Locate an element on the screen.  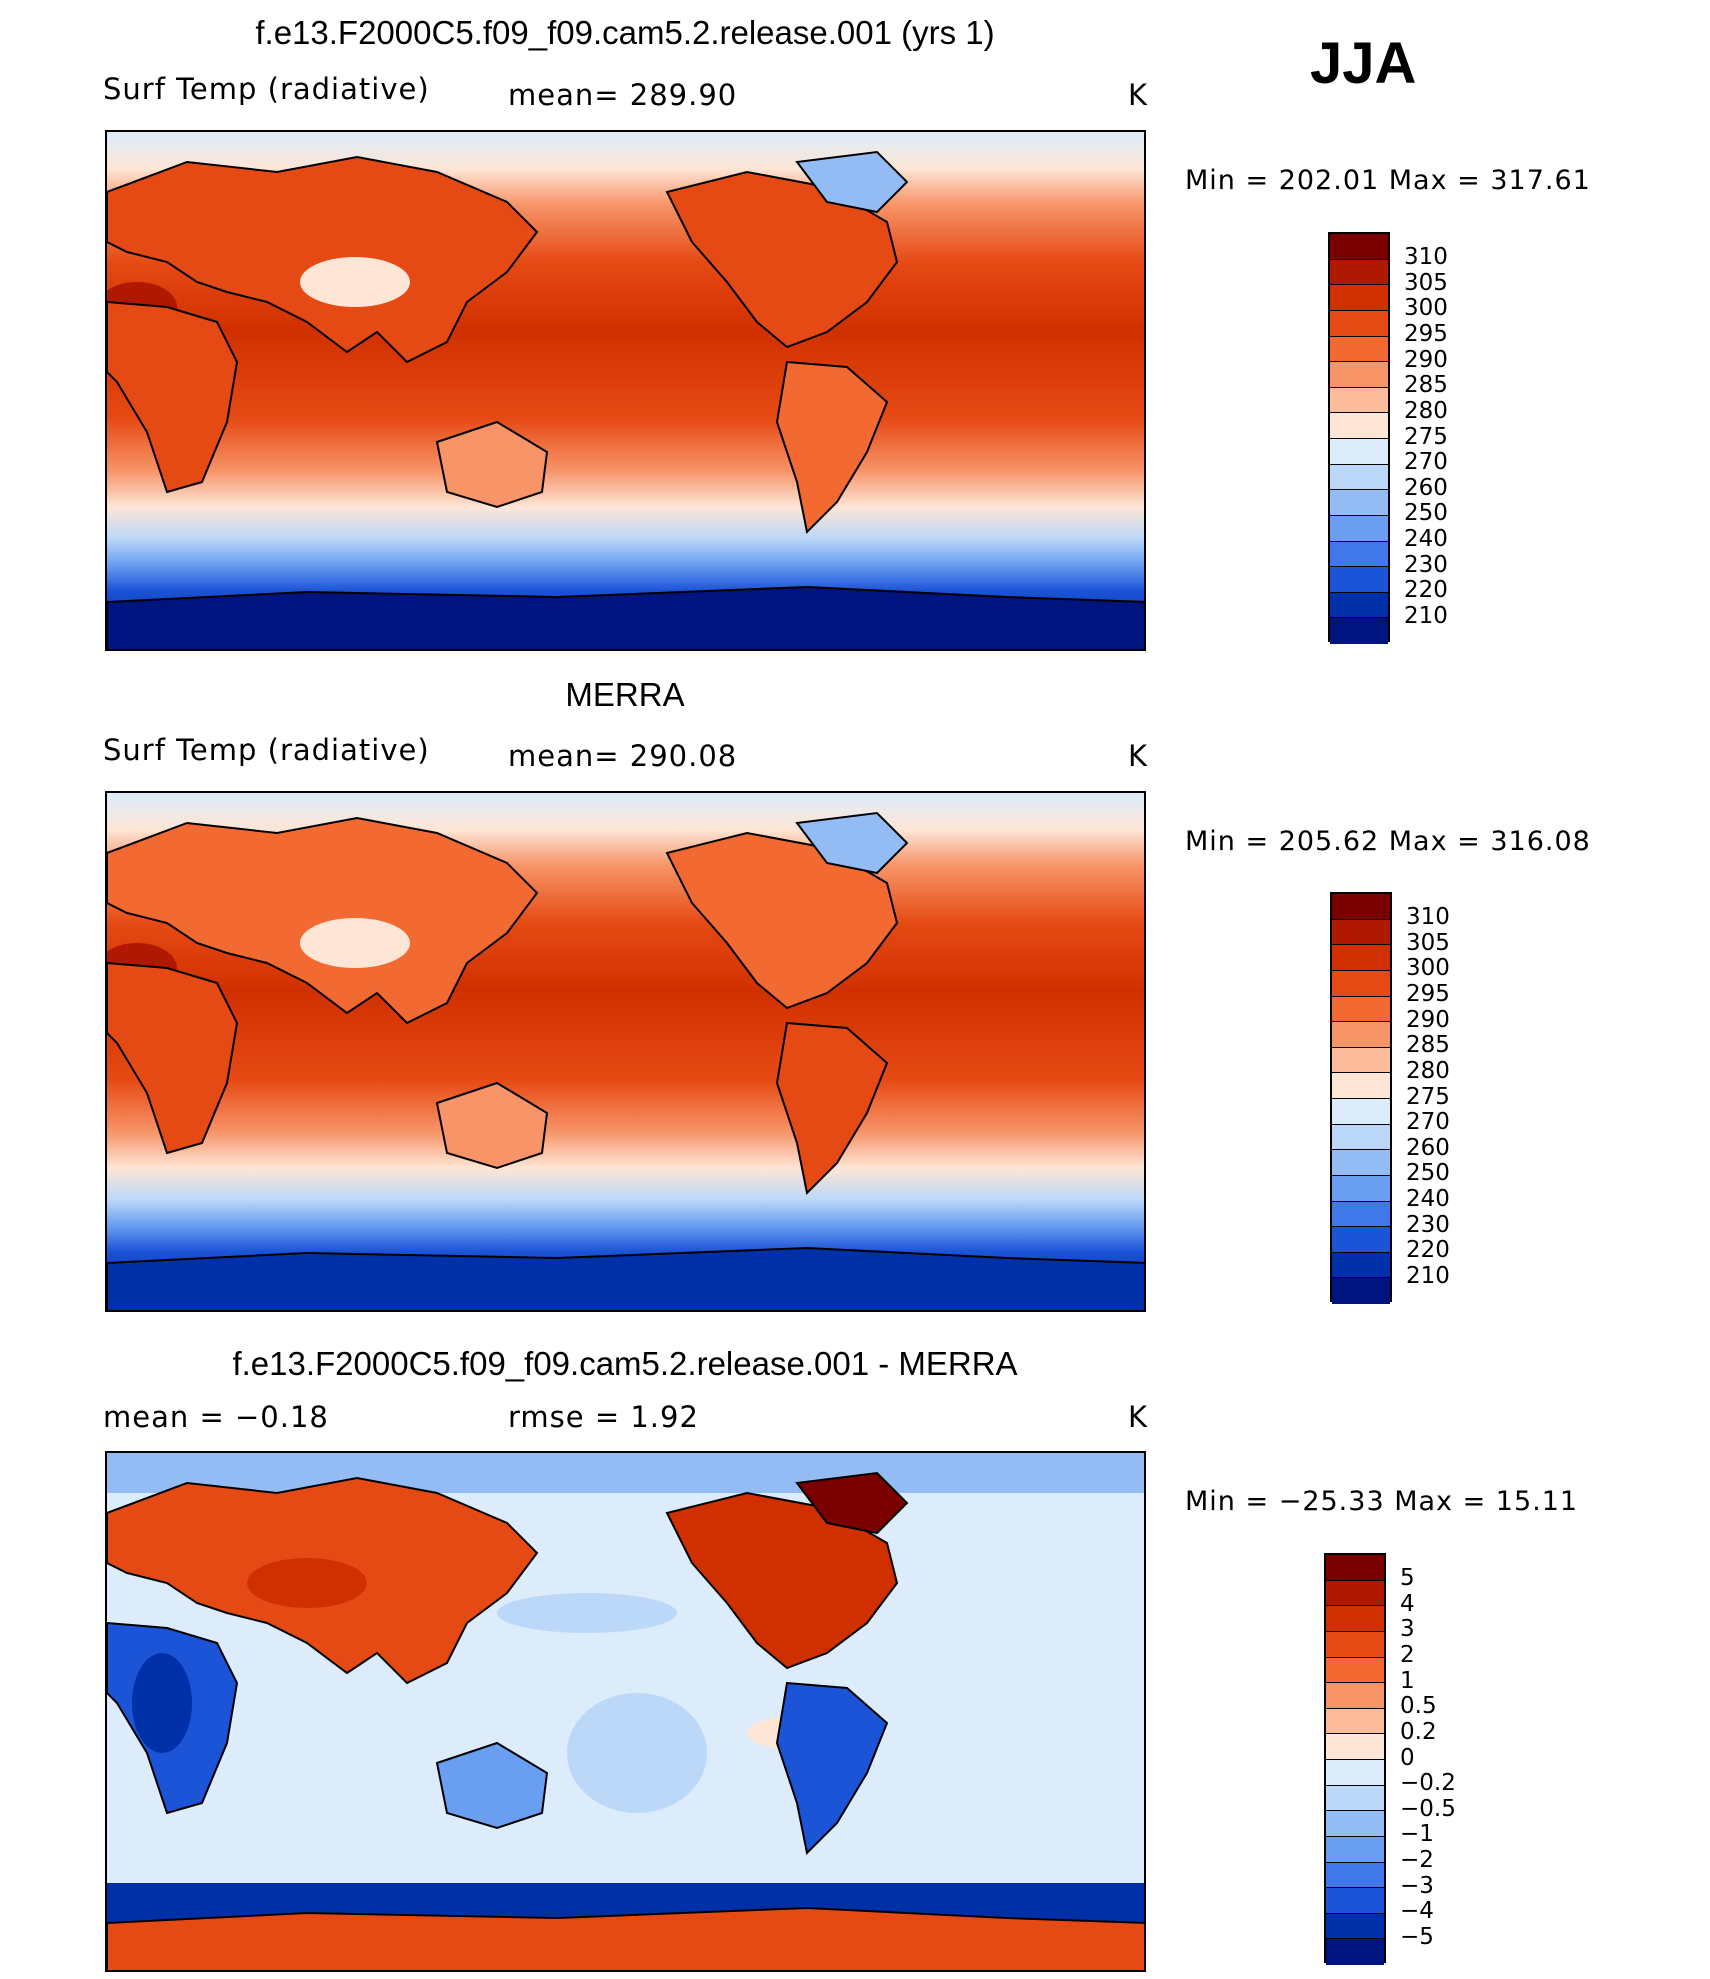
colorbar-label: −0.5 is located at coordinates (1428, 1808).